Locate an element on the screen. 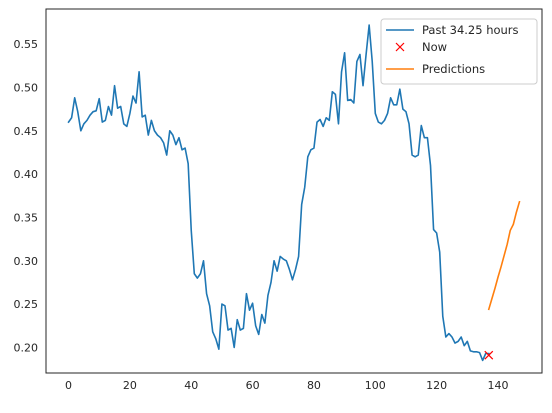 Image resolution: width=552 pixels, height=413 pixels. y-tick-label: 0.45 is located at coordinates (26, 131).